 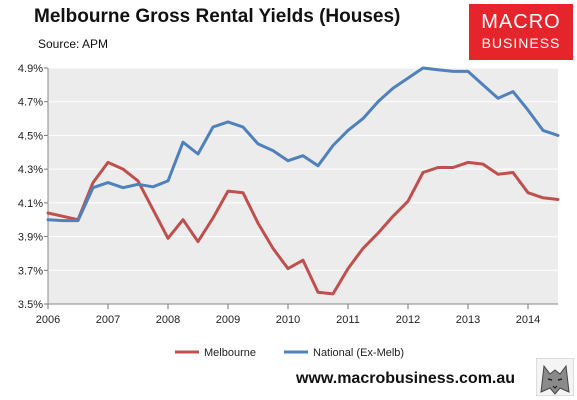 I want to click on y-tick-label: 4.9%, so click(x=30, y=69).